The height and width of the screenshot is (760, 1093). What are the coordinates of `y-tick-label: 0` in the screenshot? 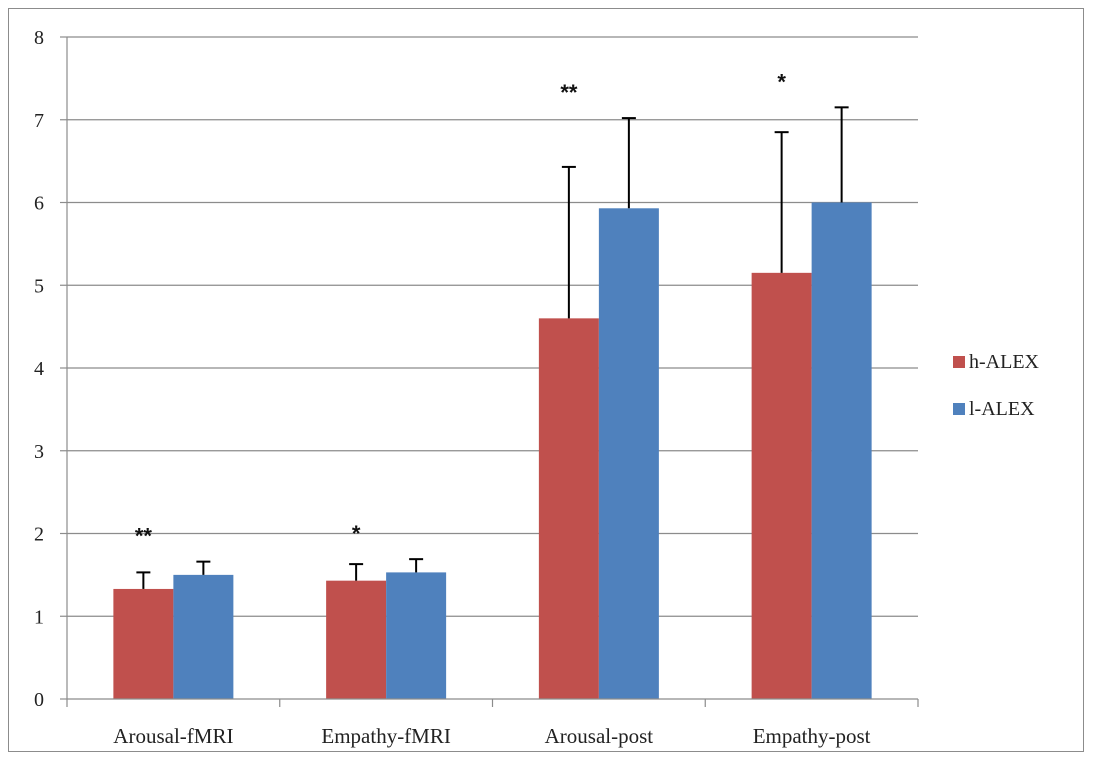 It's located at (39, 700).